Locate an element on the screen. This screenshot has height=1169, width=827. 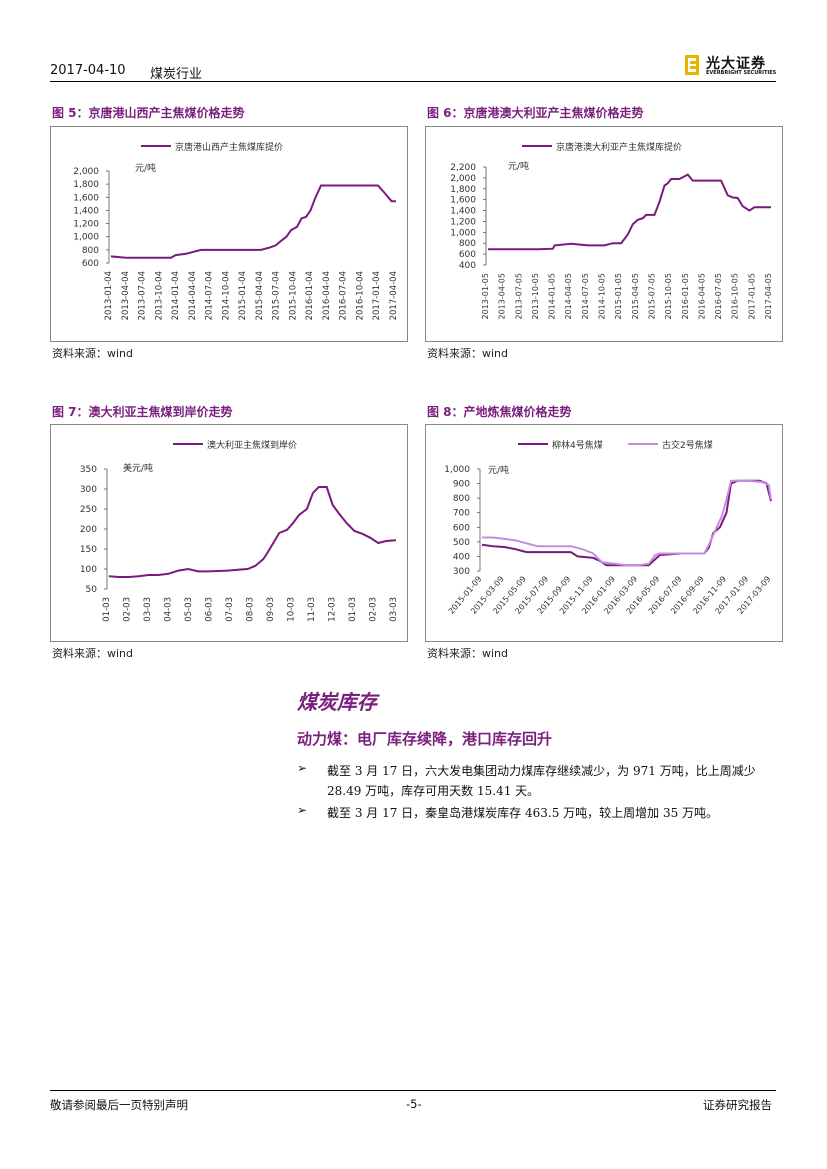
figure-8-source: 资料来源：wind is located at coordinates (468, 653).